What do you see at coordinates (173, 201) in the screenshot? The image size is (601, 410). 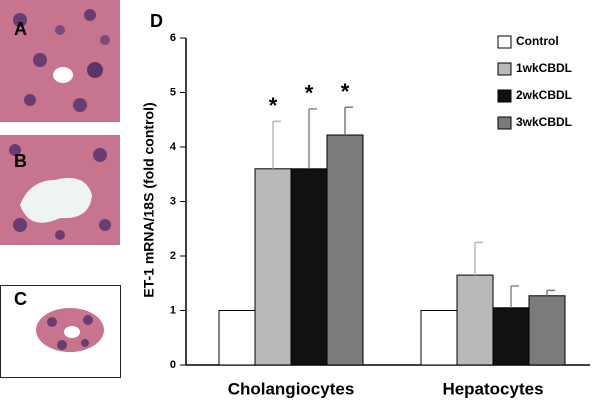 I see `y-tick-label: 3` at bounding box center [173, 201].